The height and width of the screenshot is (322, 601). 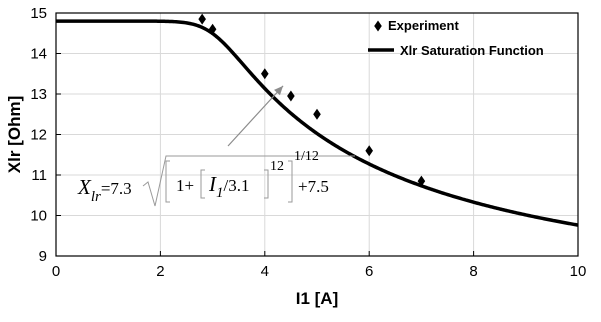 I want to click on x-tick-label: 6, so click(x=369, y=271).